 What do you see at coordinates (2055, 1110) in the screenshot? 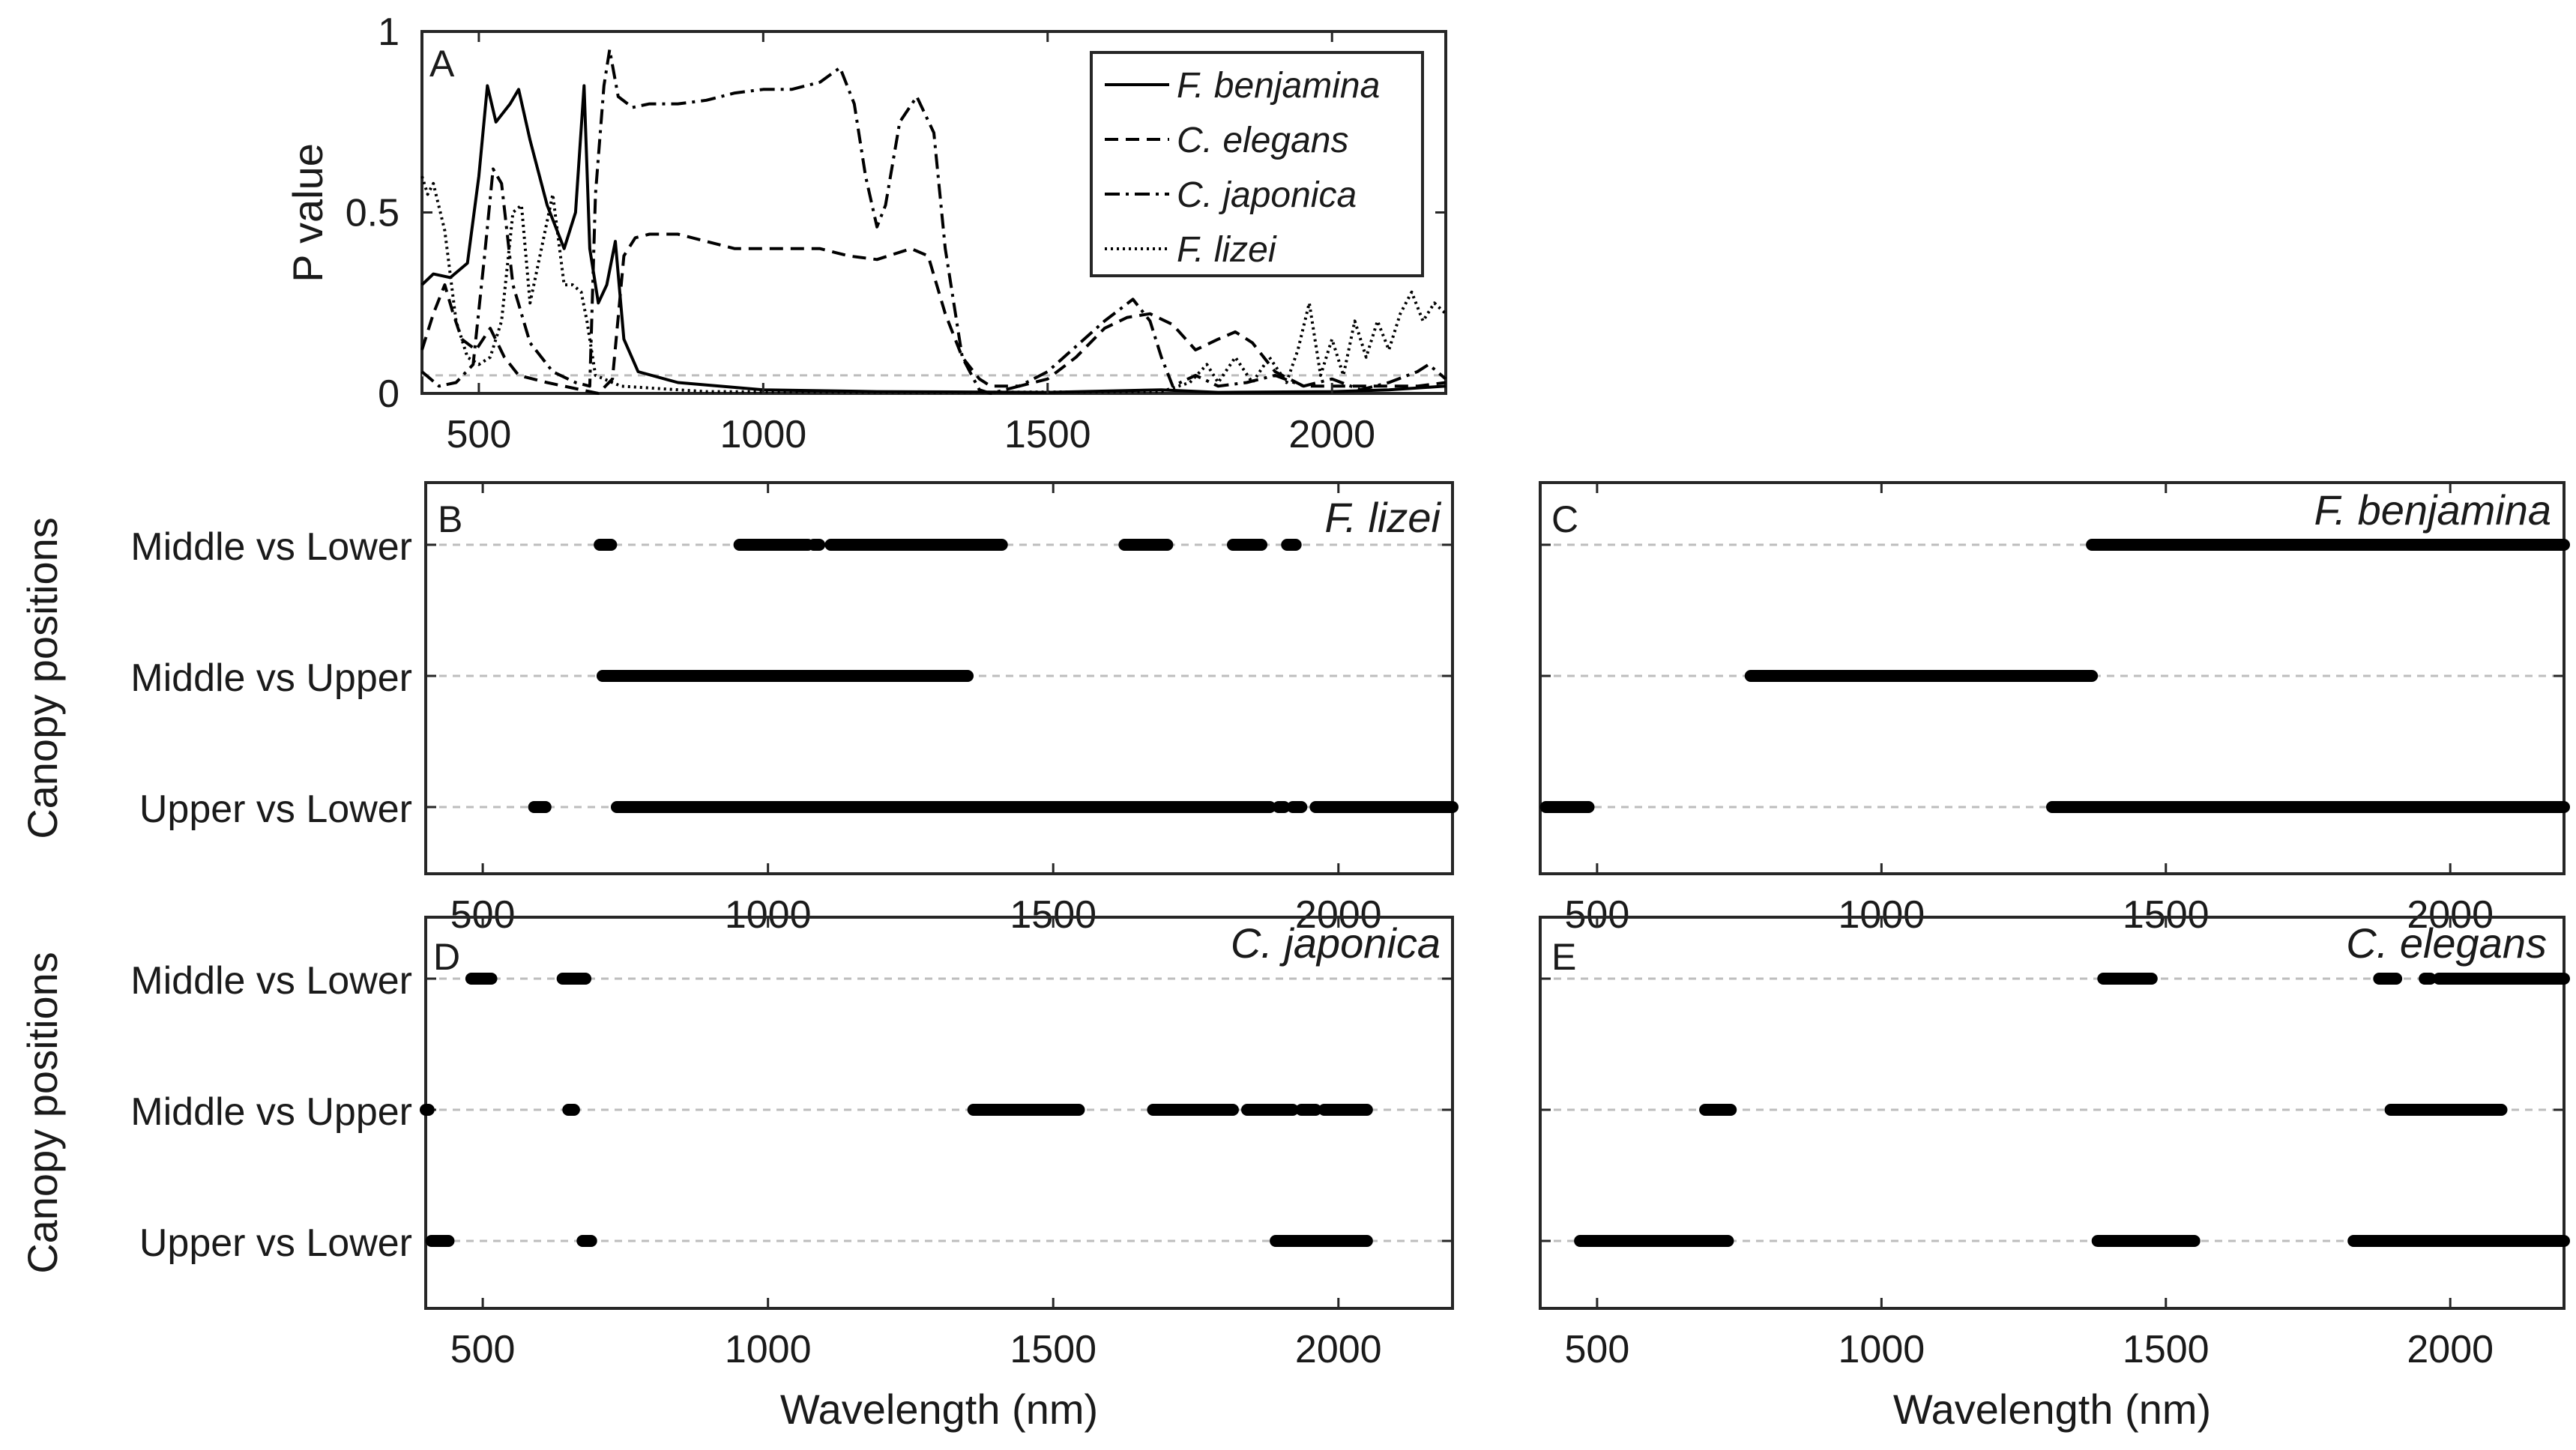
I see `panel-e-rows` at bounding box center [2055, 1110].